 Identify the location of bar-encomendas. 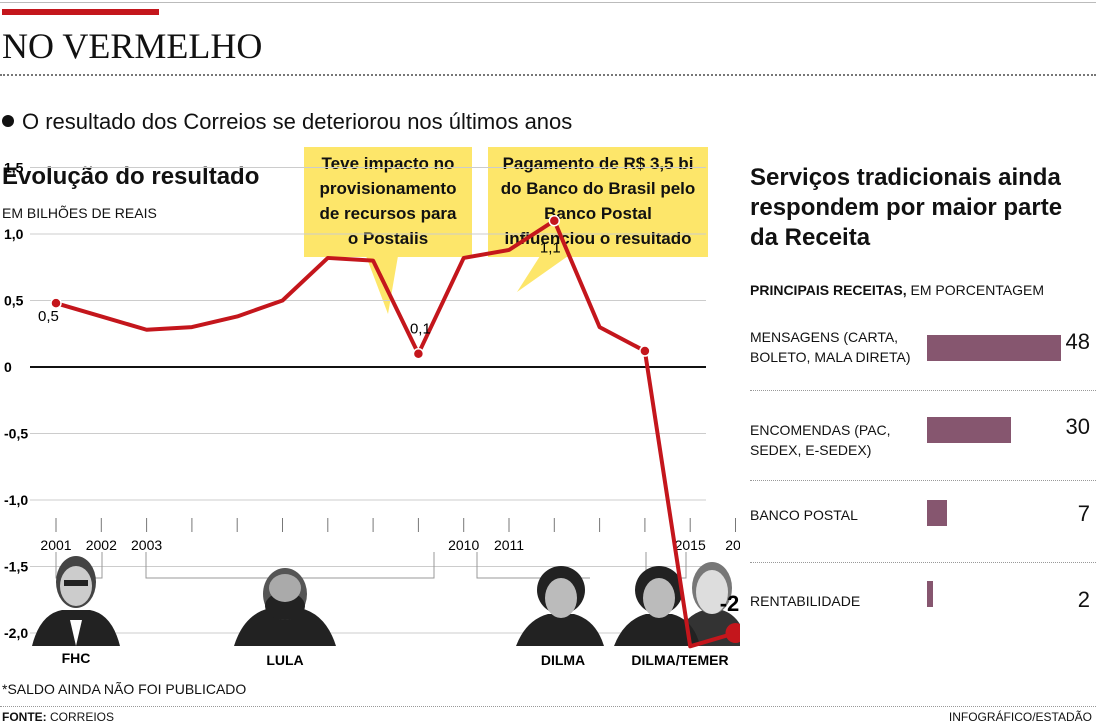
(969, 430).